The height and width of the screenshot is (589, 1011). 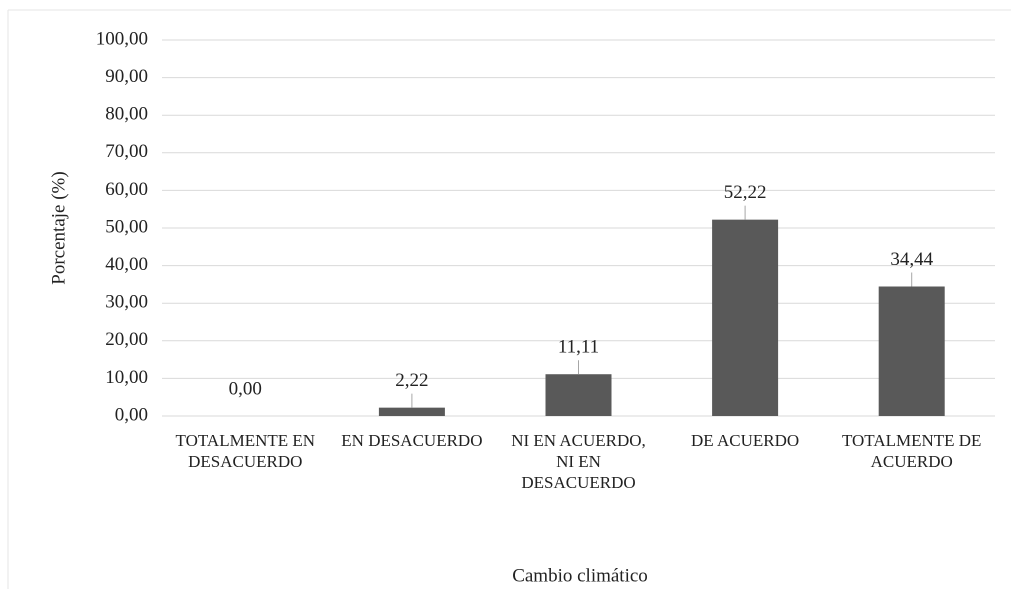 What do you see at coordinates (245, 451) in the screenshot?
I see `x-tick-label: TOTALMENTE EN DESACUERDO` at bounding box center [245, 451].